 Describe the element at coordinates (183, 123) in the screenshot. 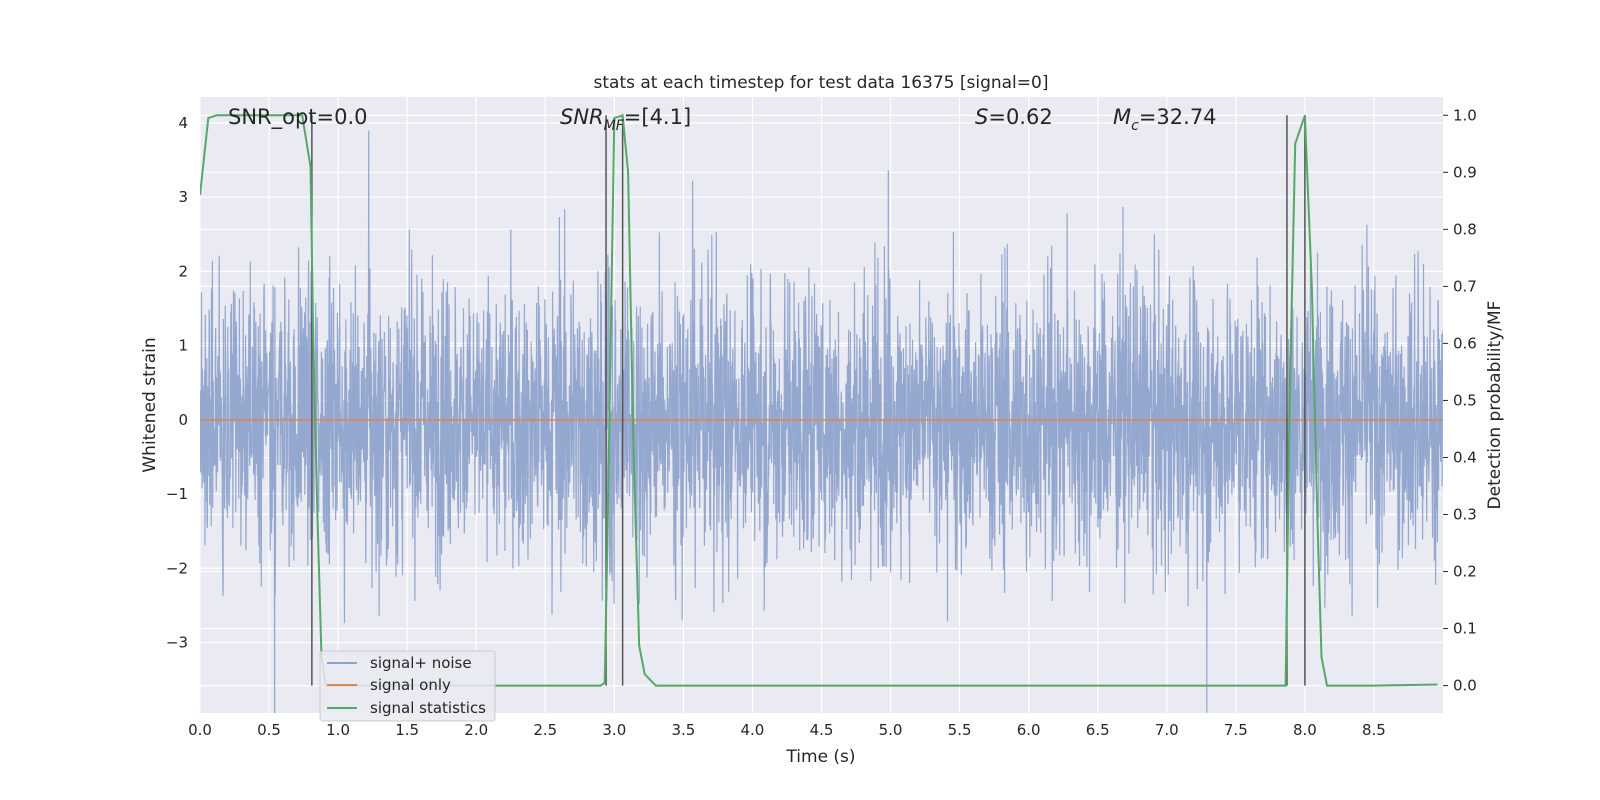

I see `left-y-tick-label: 4` at that location.